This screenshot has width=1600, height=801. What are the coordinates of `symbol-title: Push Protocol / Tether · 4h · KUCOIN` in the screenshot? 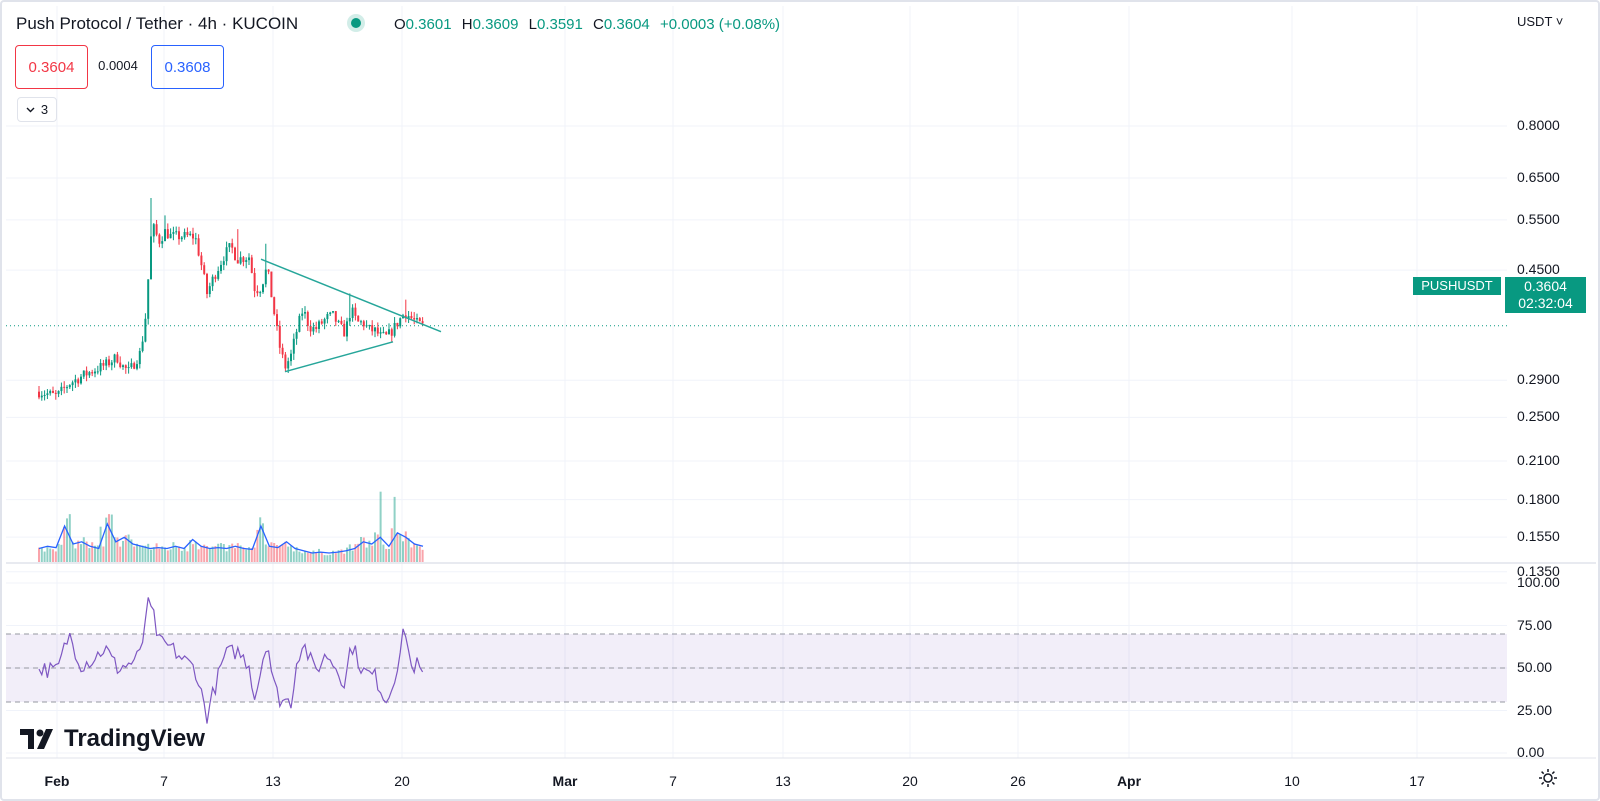 It's located at (157, 23).